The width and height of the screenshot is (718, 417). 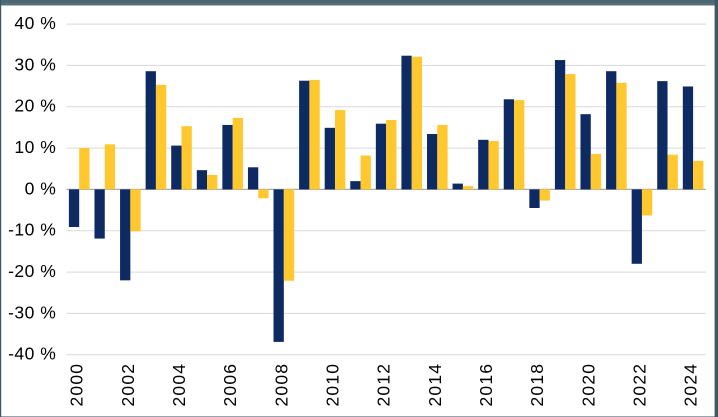 What do you see at coordinates (128, 385) in the screenshot?
I see `svg-text: 2002` at bounding box center [128, 385].